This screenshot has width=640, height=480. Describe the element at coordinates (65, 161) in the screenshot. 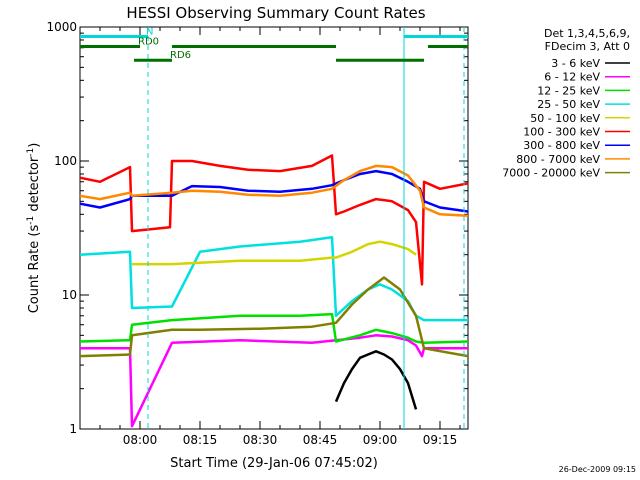

I see `y-tick-label: 100` at that location.